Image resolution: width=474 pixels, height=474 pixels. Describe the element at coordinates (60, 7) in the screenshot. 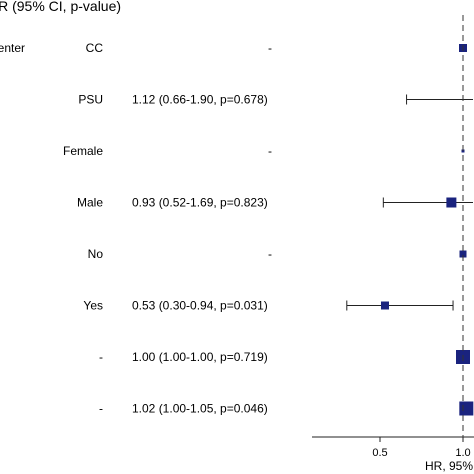

I see `chart-header: HR (95% CI, p-value)` at that location.